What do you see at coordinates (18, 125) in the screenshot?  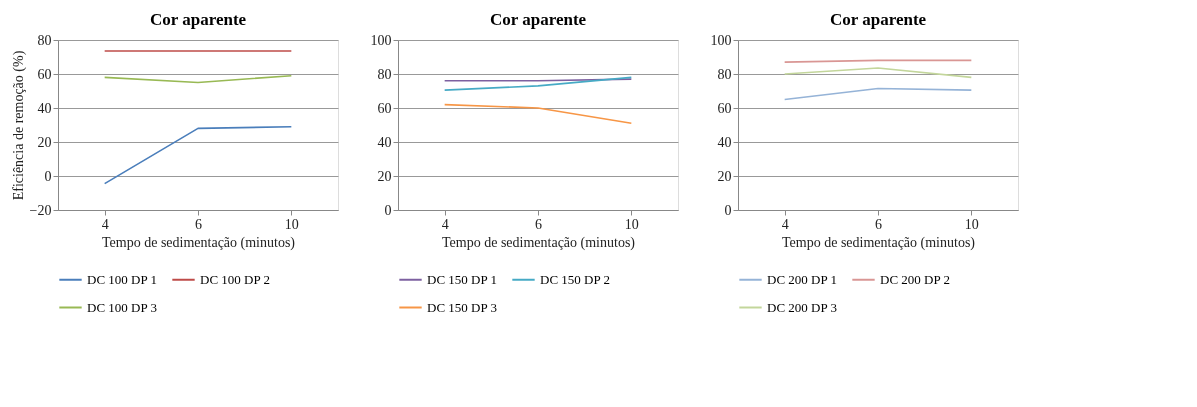 I see `y-axis-title: Eficiência de remoção (%)` at bounding box center [18, 125].